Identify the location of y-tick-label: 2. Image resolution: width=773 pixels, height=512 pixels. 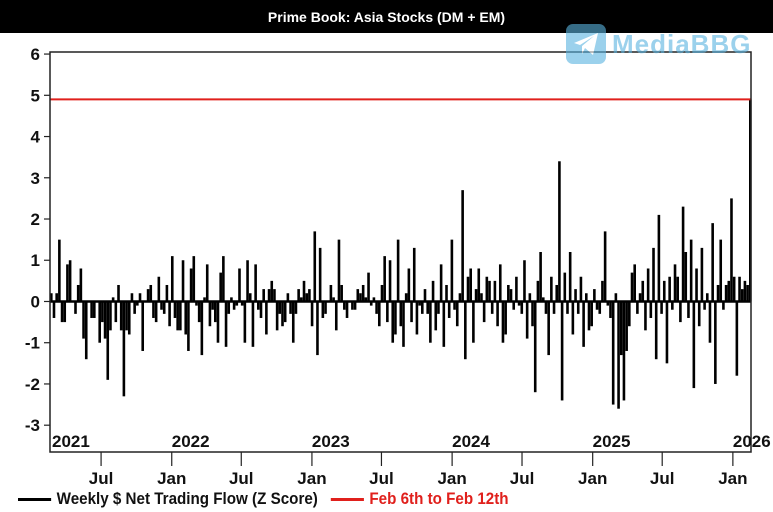
(35, 219).